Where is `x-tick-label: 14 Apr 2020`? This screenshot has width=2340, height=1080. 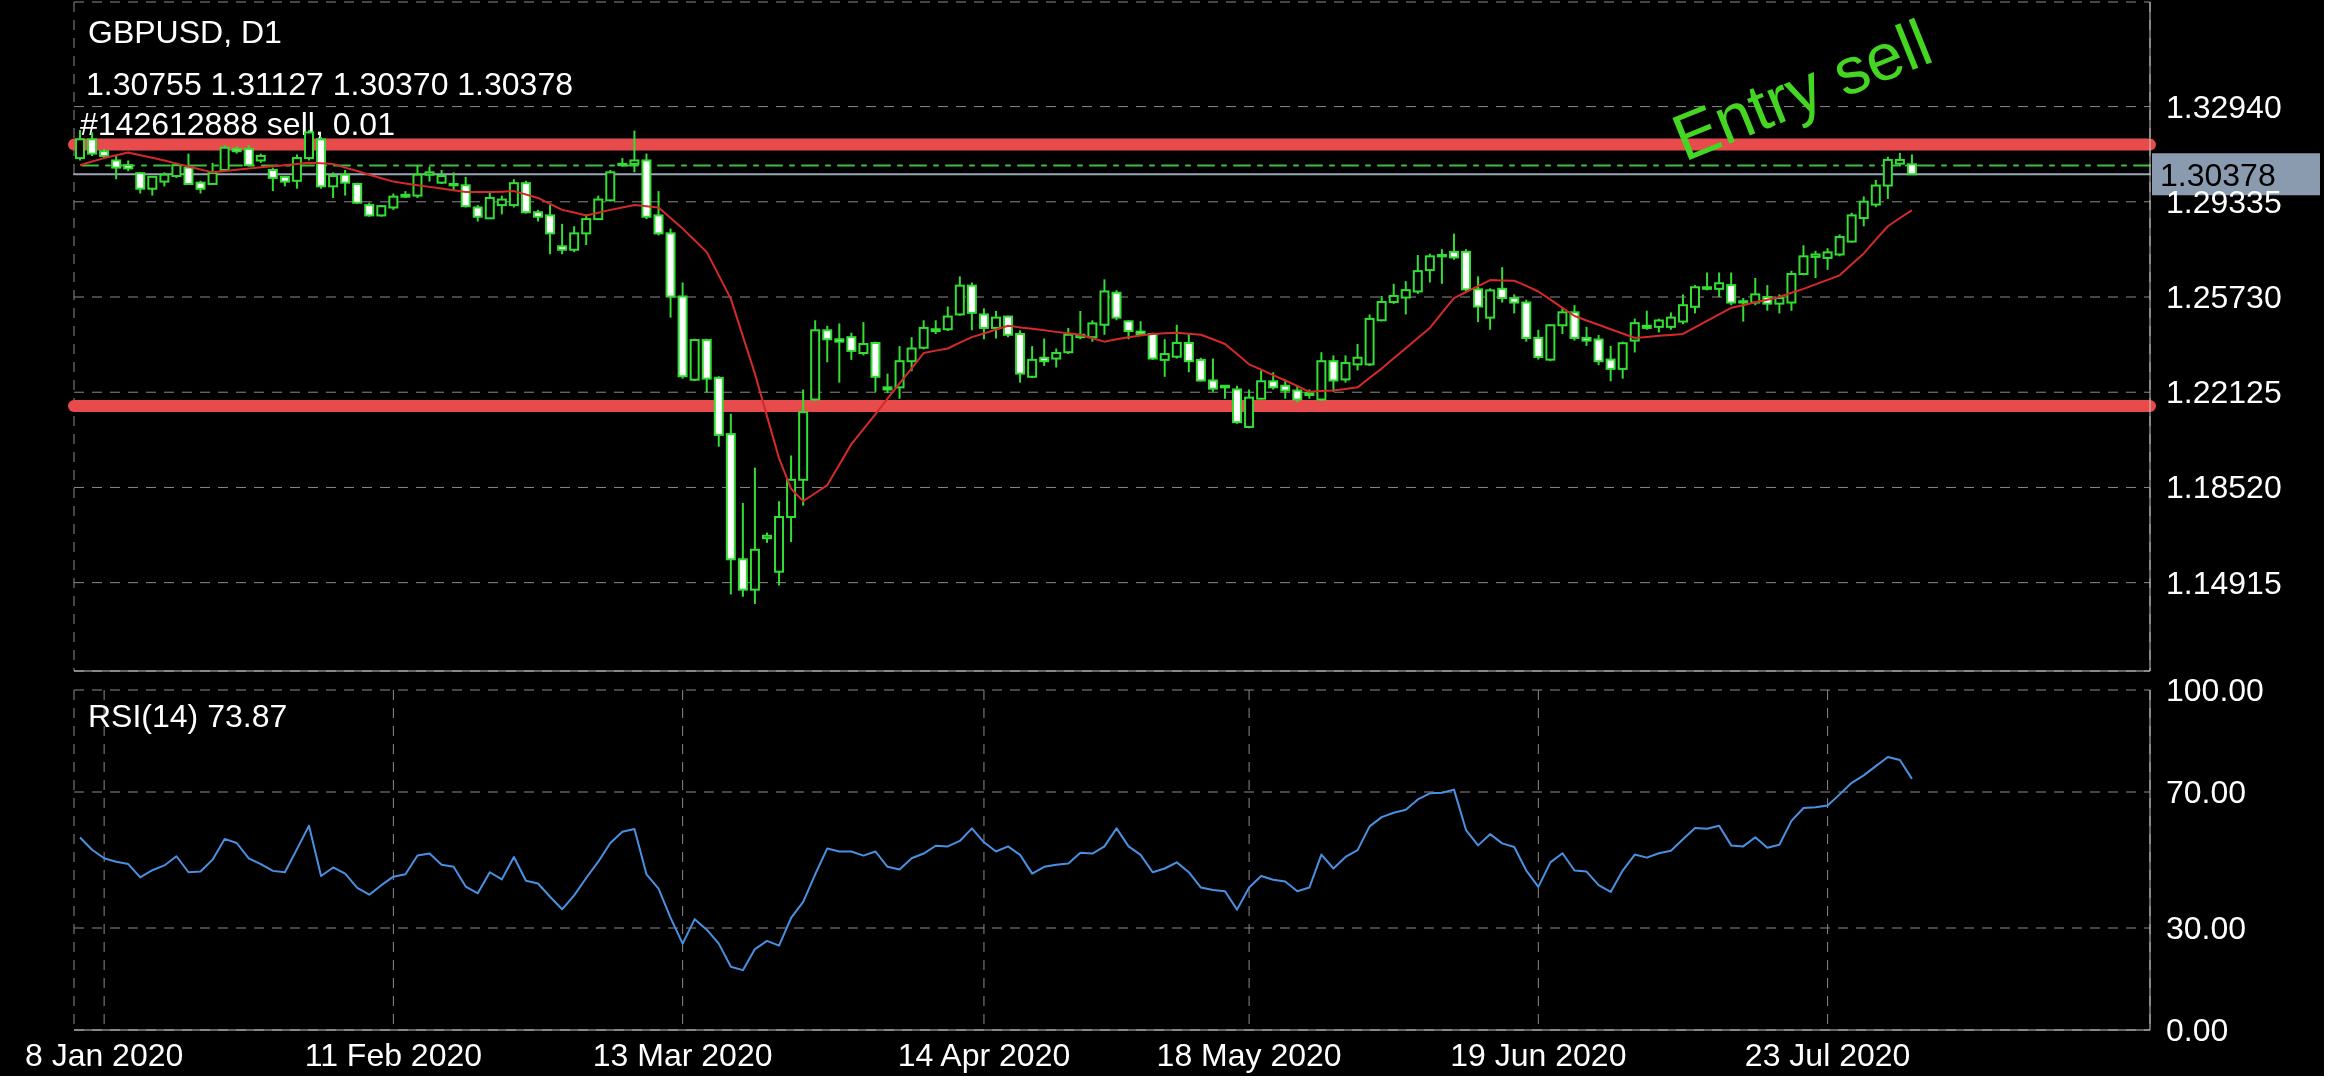 x-tick-label: 14 Apr 2020 is located at coordinates (984, 1055).